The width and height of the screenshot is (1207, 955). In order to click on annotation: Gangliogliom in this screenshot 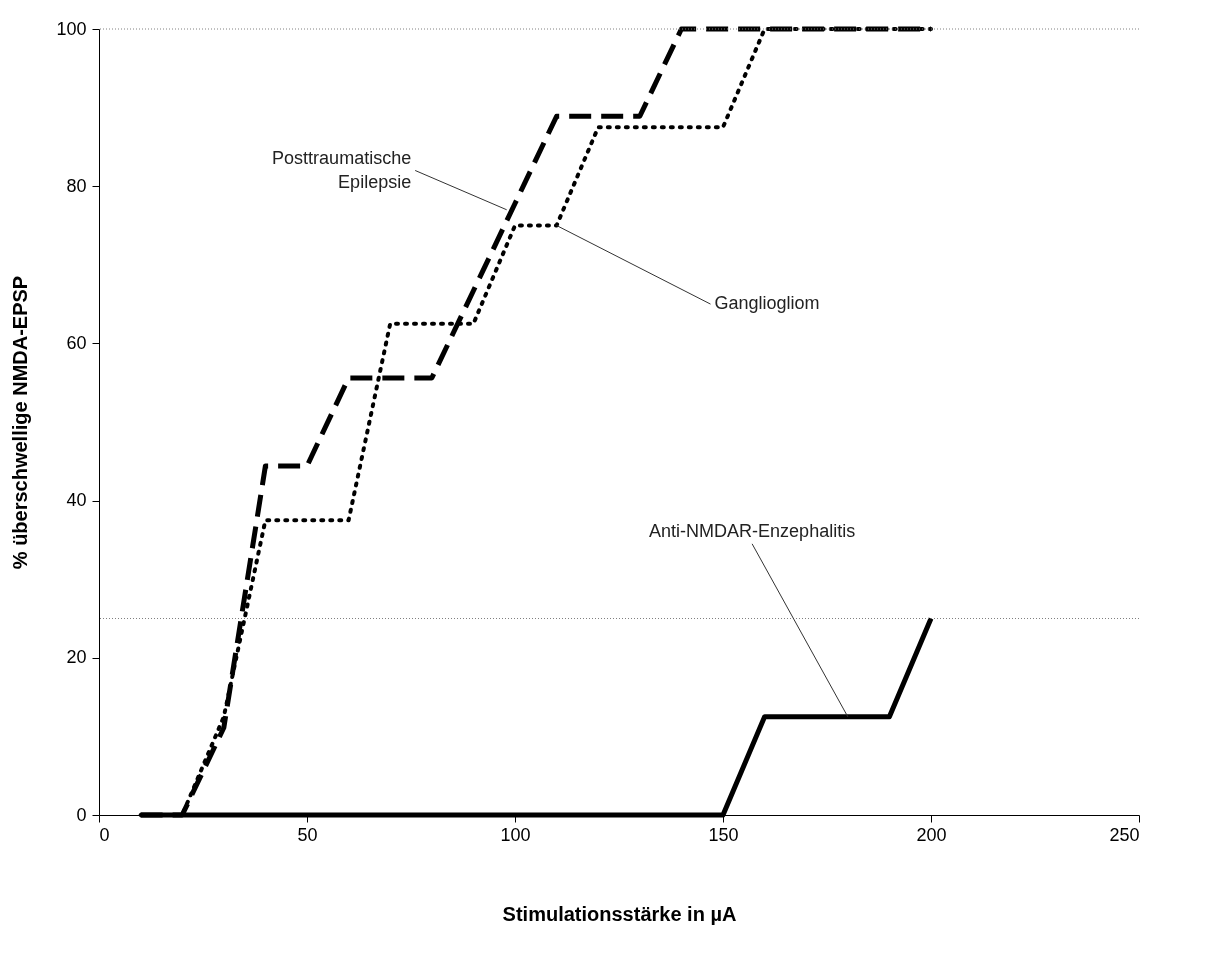, I will do `click(767, 303)`.